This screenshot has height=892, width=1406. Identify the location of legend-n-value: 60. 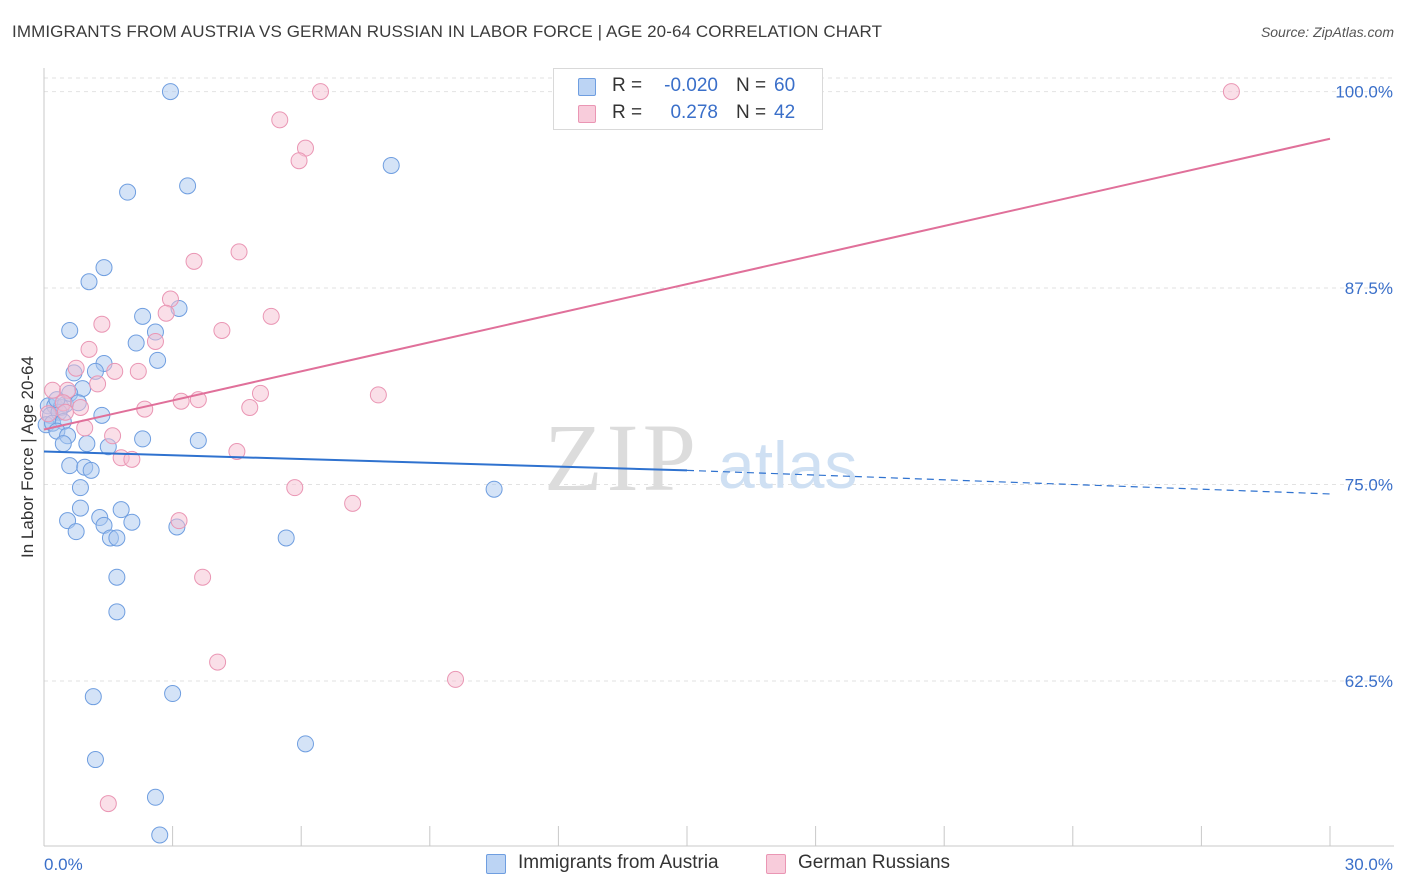
(785, 85).